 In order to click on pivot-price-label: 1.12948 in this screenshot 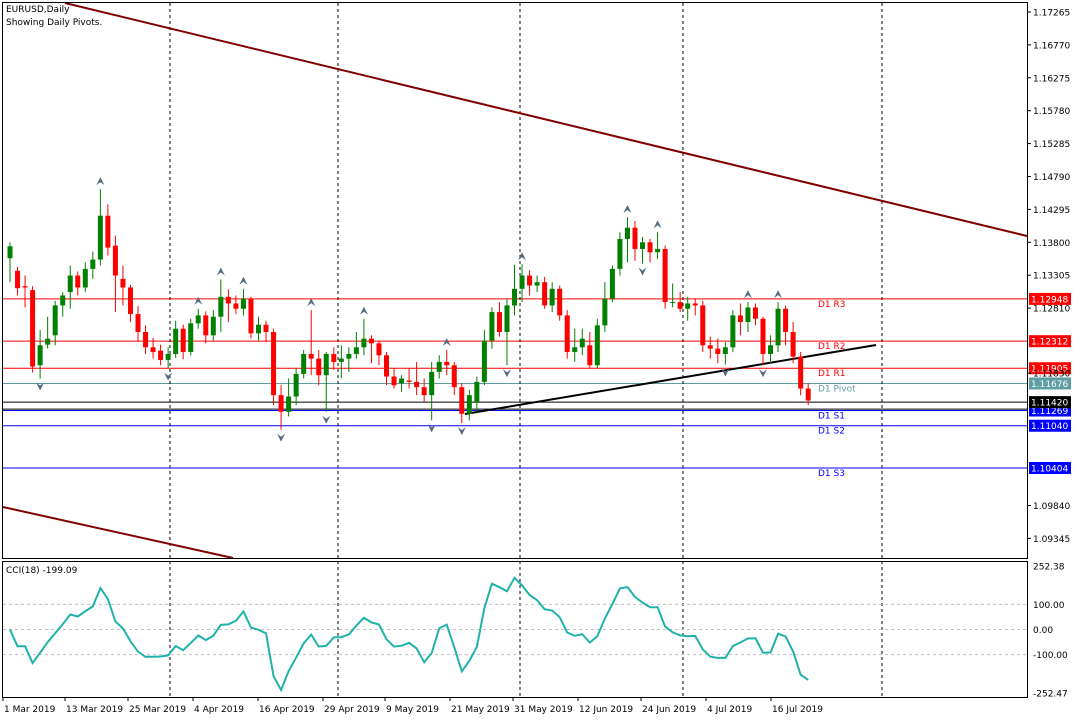, I will do `click(1049, 300)`.